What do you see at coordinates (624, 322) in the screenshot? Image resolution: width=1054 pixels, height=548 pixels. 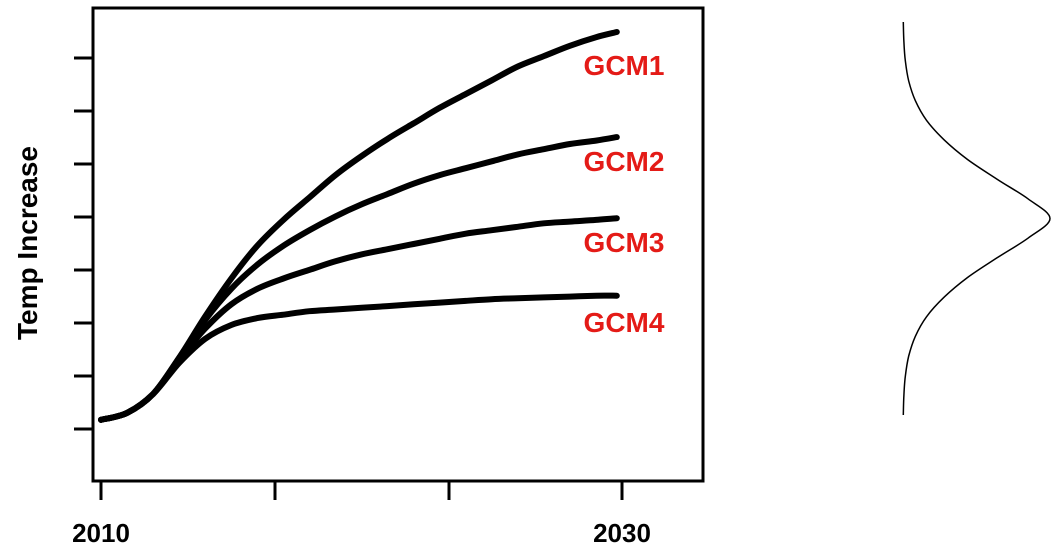 I see `series-label-gcm4: GCM4` at bounding box center [624, 322].